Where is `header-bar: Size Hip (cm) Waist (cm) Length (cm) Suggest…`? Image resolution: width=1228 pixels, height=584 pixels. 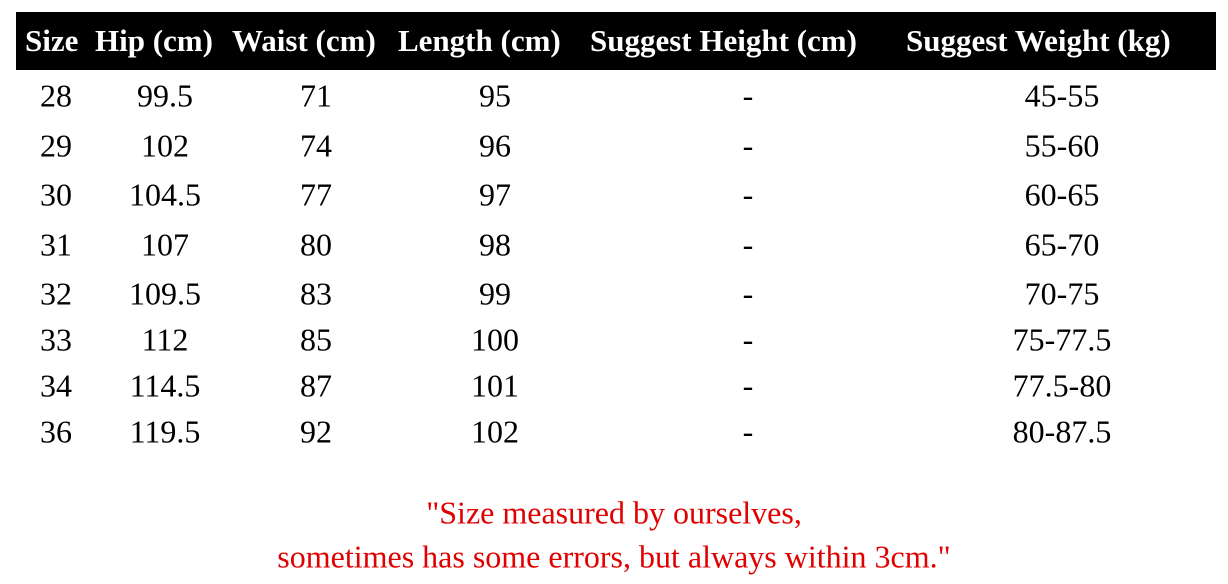 header-bar: Size Hip (cm) Waist (cm) Length (cm) Suggest… is located at coordinates (616, 41).